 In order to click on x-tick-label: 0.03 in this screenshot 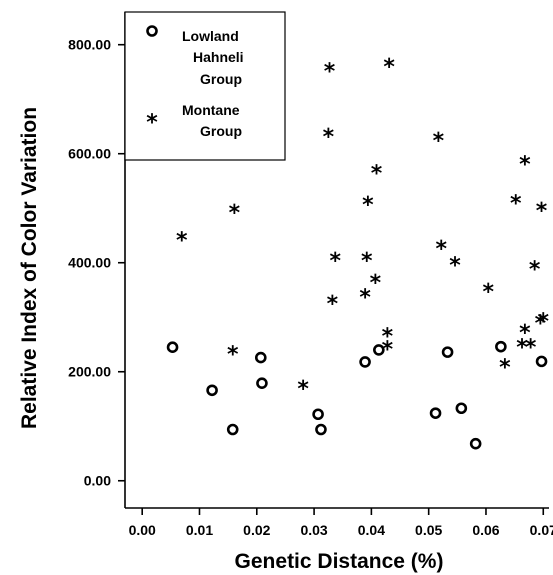, I will do `click(313, 530)`.